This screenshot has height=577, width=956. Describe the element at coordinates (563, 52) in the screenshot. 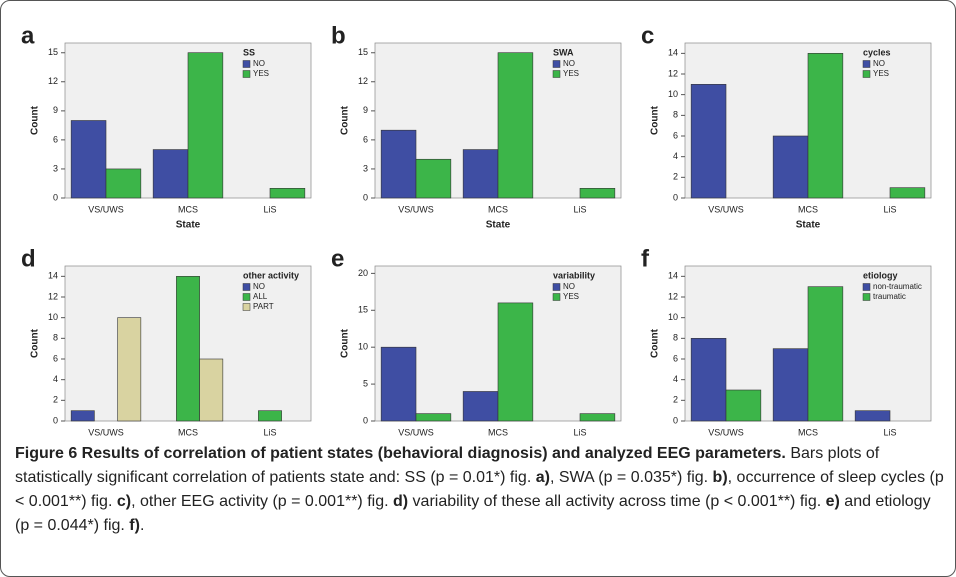

I see `legend-title: SWA` at that location.